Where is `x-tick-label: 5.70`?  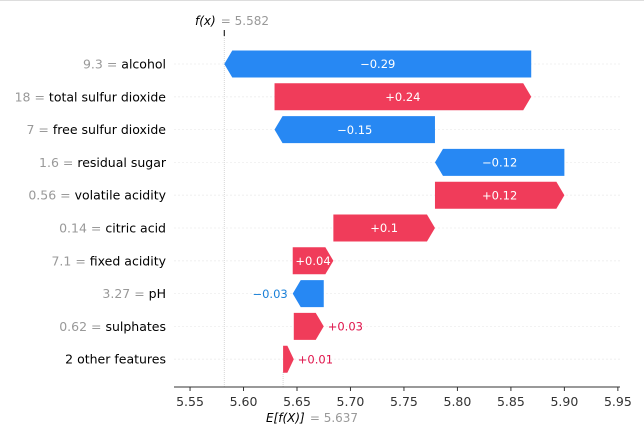
x-tick-label: 5.70 is located at coordinates (351, 401).